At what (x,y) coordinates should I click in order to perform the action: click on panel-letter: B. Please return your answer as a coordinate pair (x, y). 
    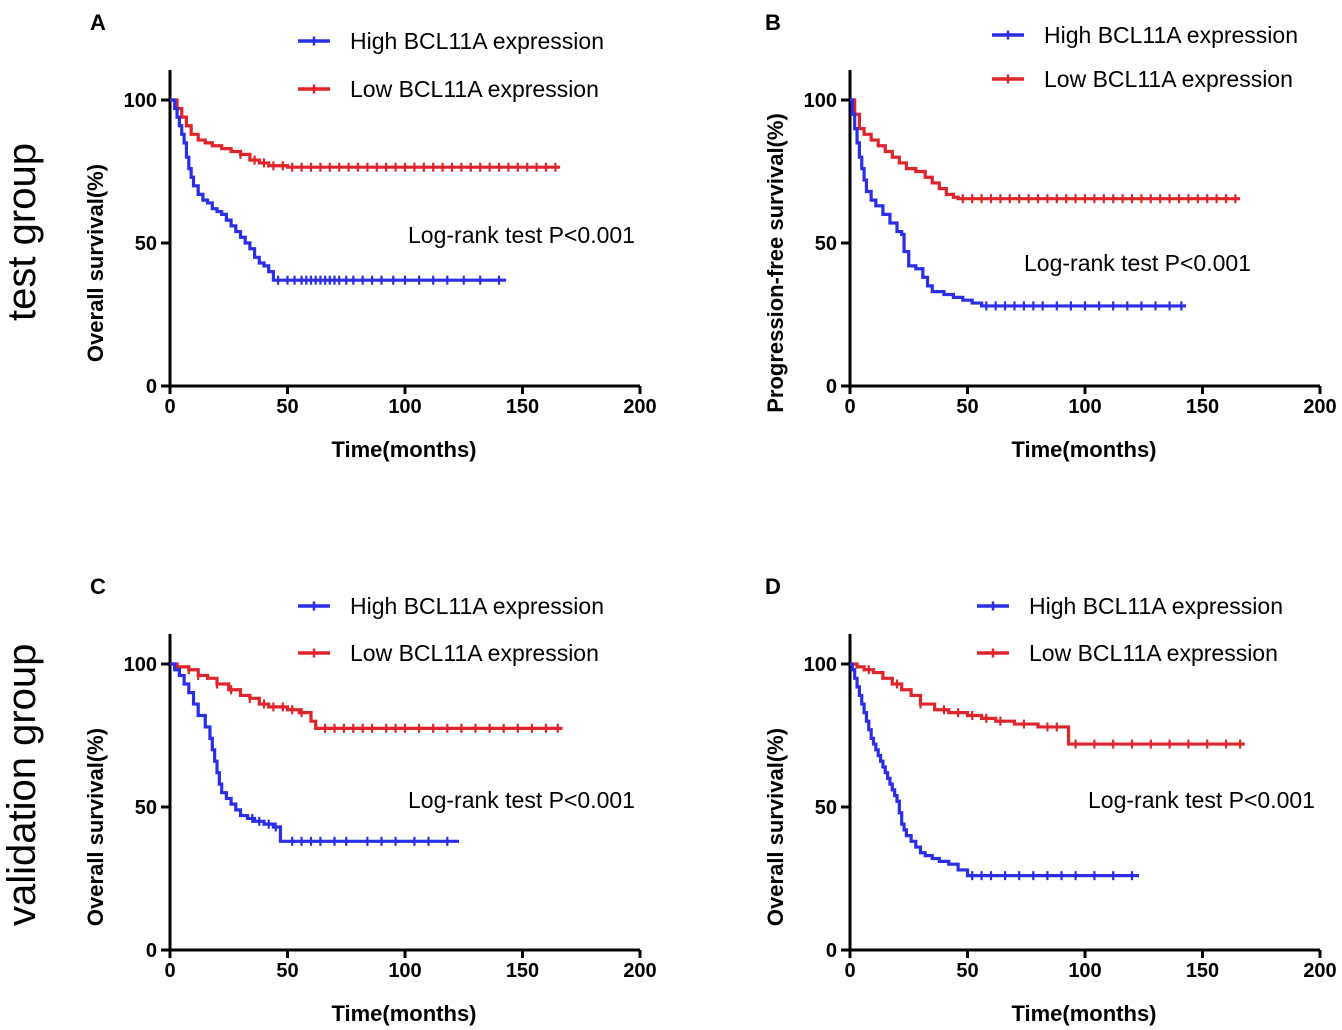
    Looking at the image, I should click on (773, 22).